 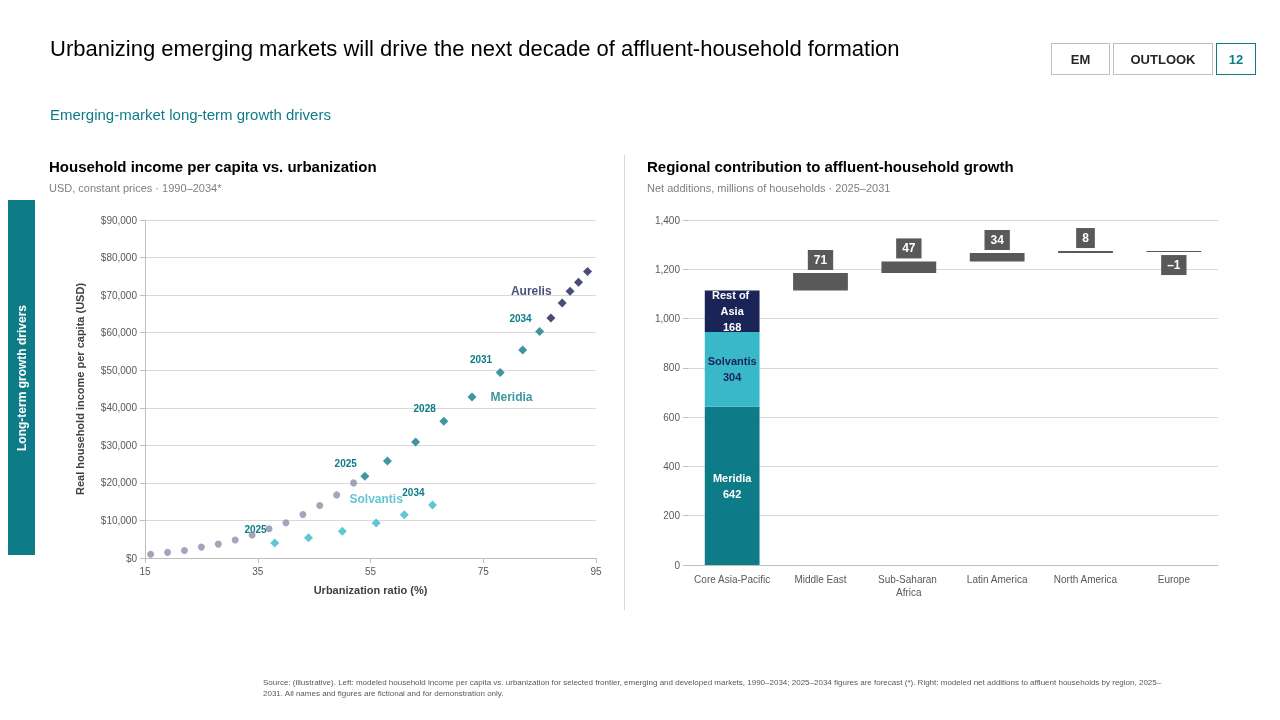 What do you see at coordinates (131, 558) in the screenshot?
I see `y-tick-label: $0` at bounding box center [131, 558].